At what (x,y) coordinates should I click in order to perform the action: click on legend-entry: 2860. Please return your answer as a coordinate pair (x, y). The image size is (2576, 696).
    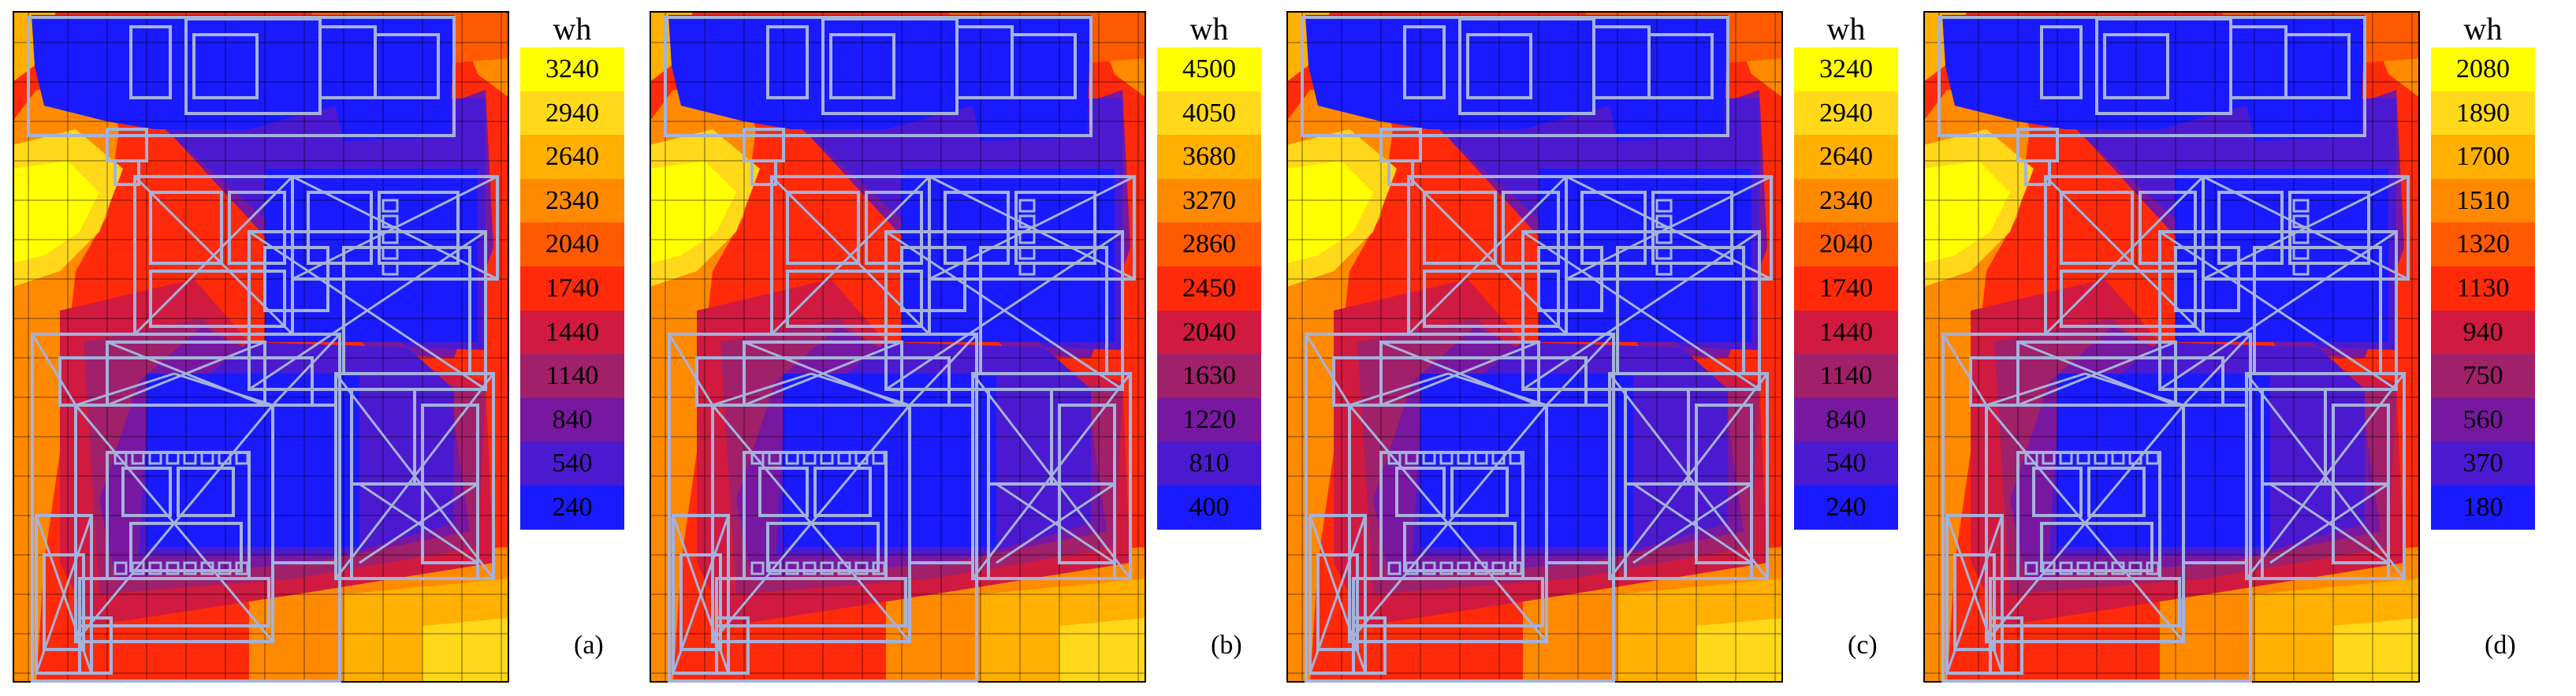
    Looking at the image, I should click on (1209, 244).